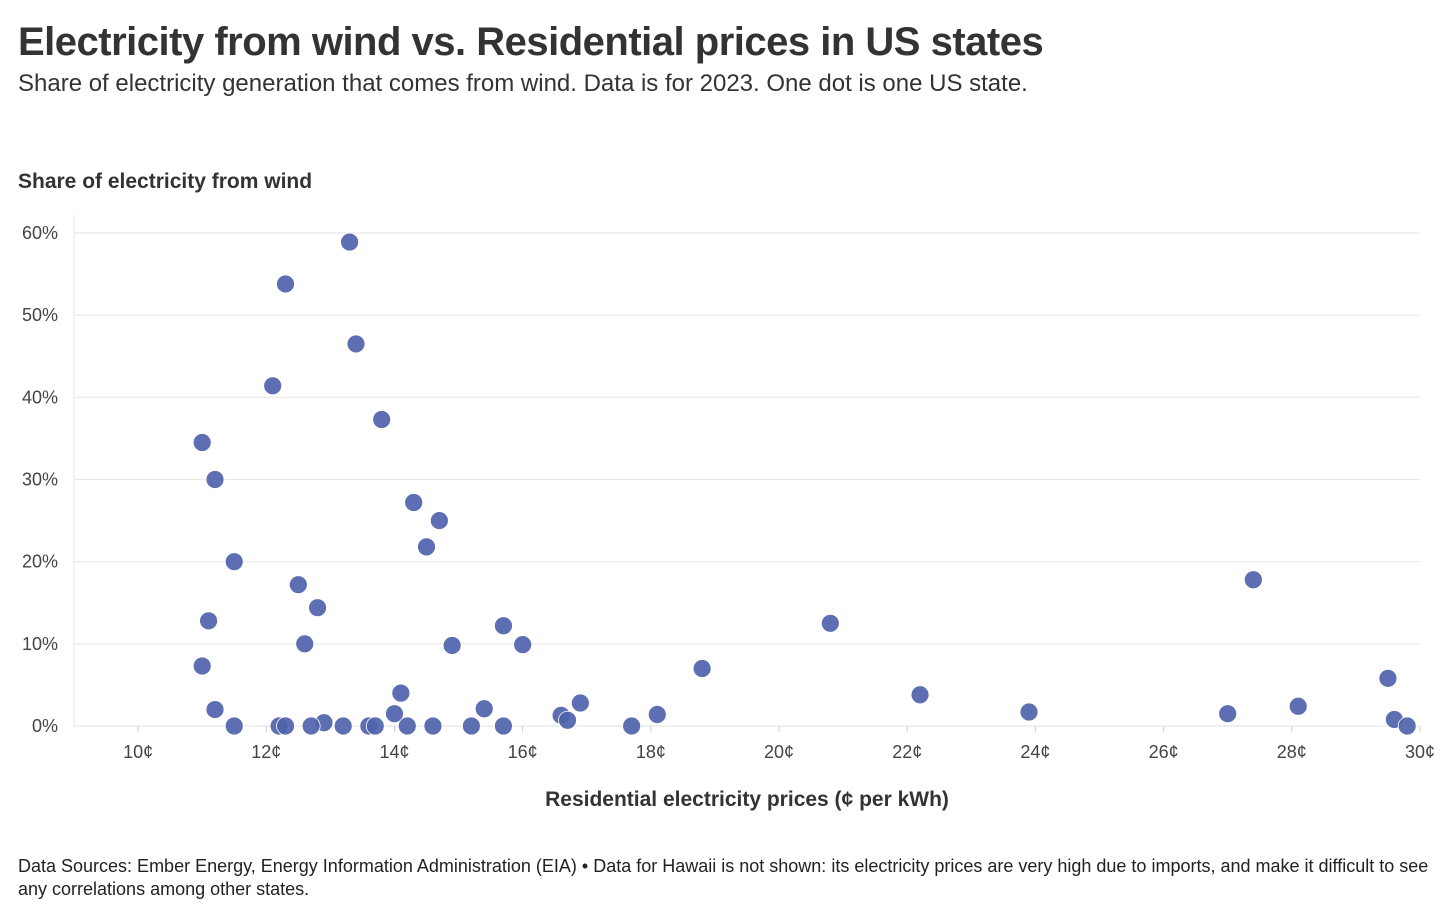  I want to click on y-tick-label: 50%, so click(40, 315).